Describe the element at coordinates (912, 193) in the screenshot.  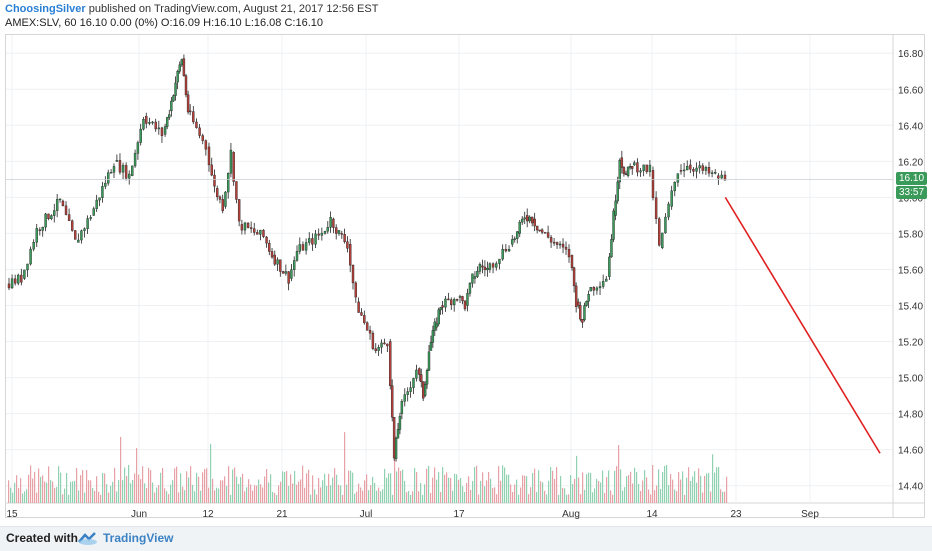
I see `countdown-tag: 33:57` at that location.